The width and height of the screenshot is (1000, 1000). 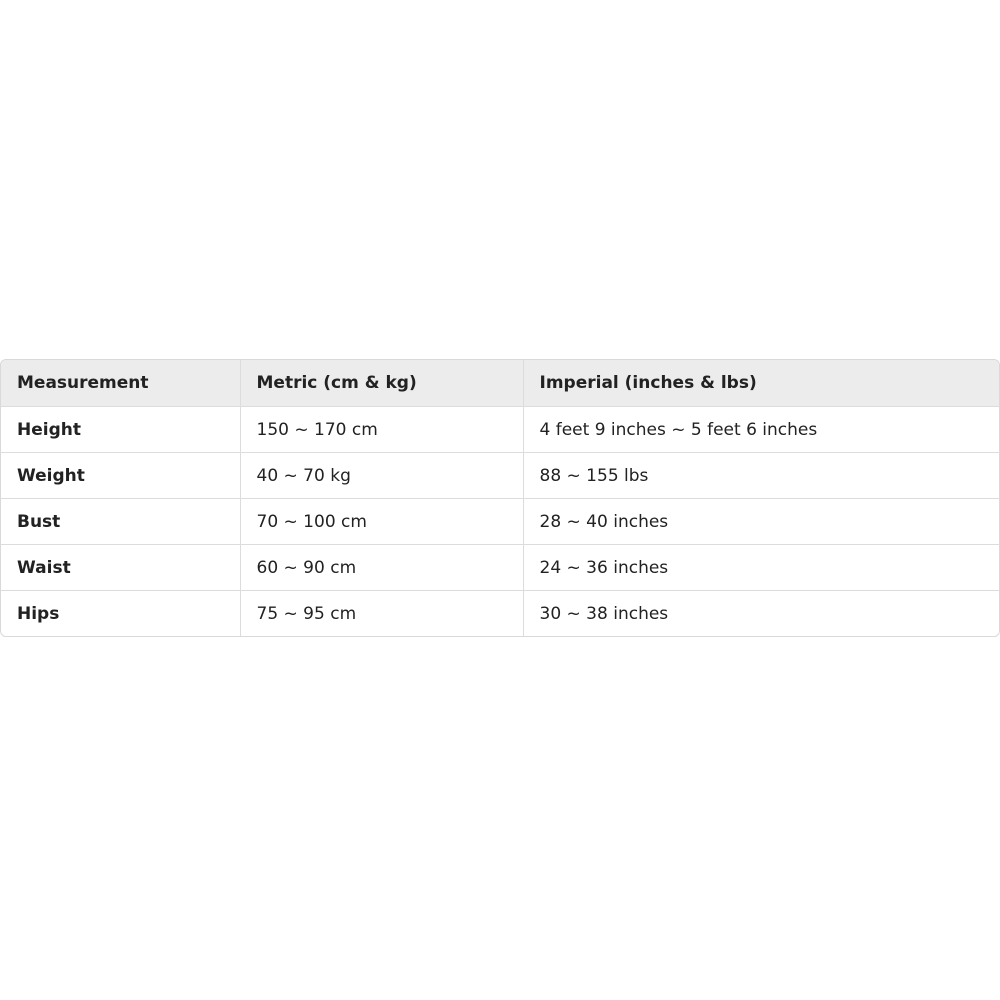 What do you see at coordinates (382, 429) in the screenshot?
I see `table-cell: 150 ~ 170 cm` at bounding box center [382, 429].